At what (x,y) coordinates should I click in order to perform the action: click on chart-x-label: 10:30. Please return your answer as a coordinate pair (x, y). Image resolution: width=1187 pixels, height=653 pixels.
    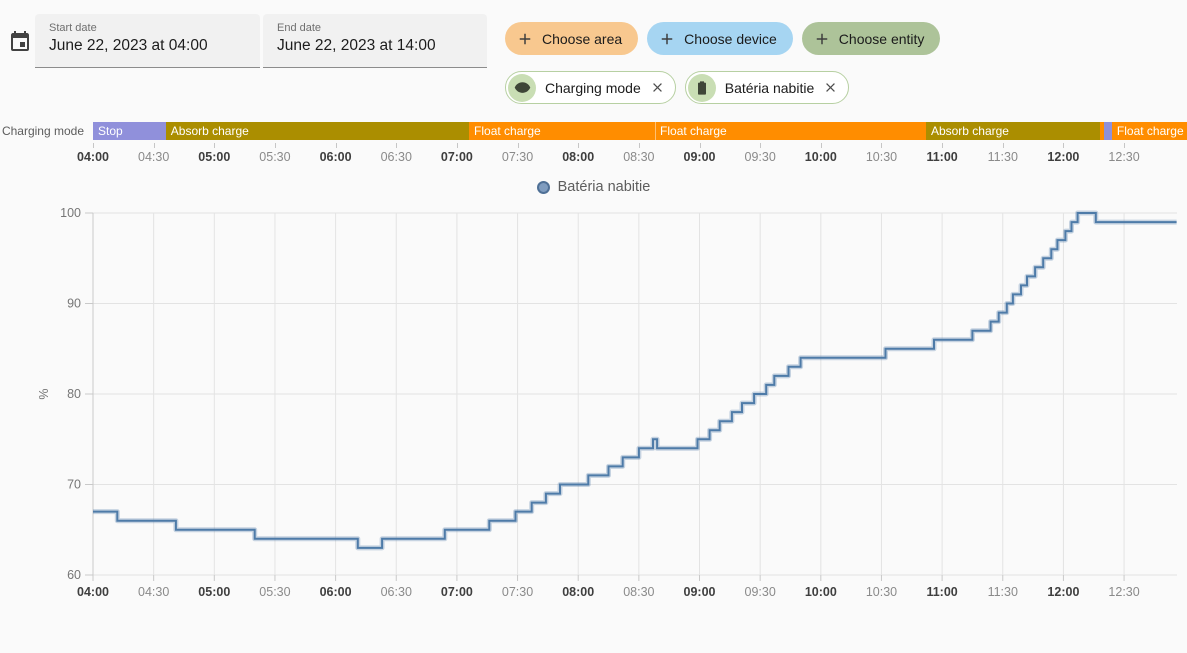
    Looking at the image, I should click on (881, 592).